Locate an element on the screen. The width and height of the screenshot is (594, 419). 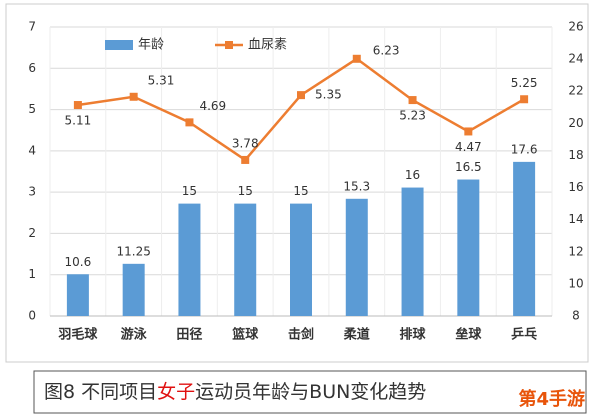
y-tick-label: 4 is located at coordinates (32, 150).